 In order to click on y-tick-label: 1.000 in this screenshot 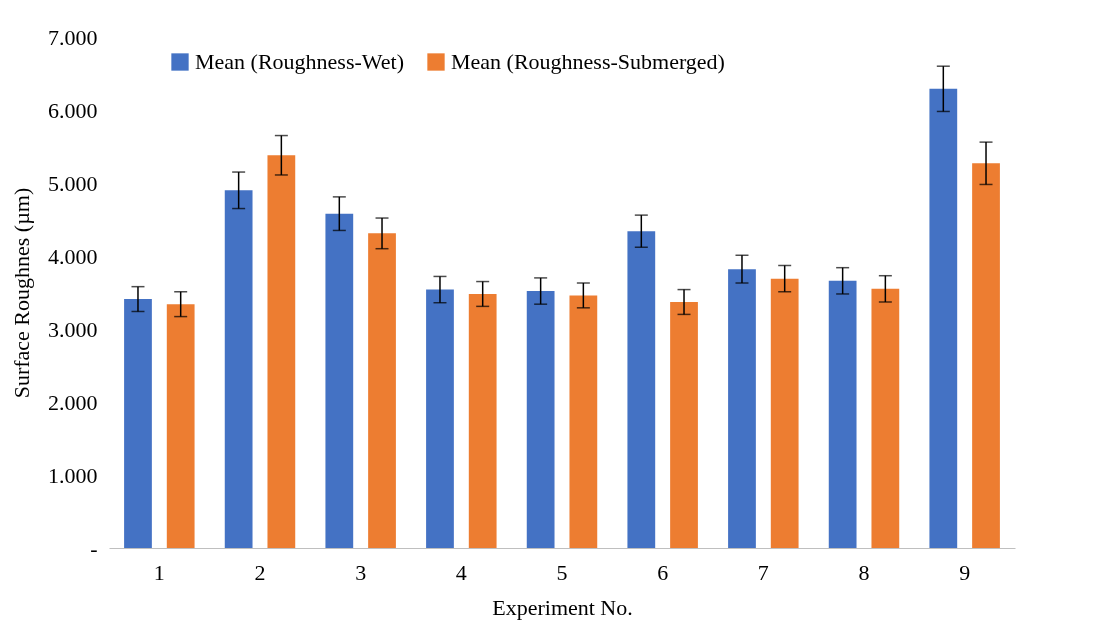, I will do `click(73, 475)`.